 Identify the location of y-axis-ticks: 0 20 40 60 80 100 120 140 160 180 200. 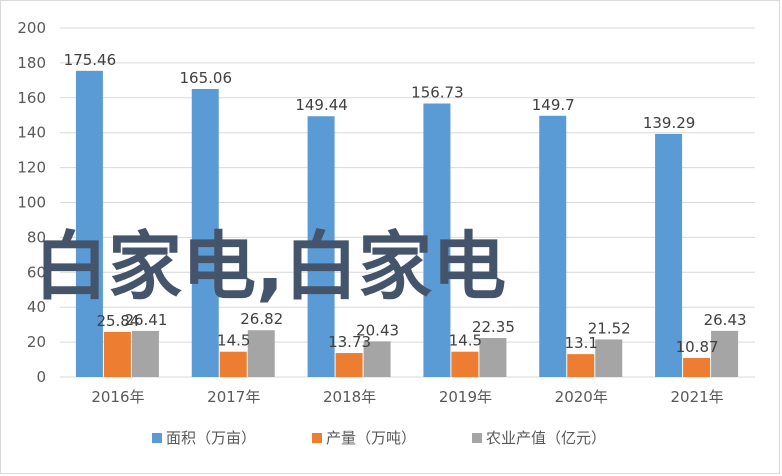
(31, 202).